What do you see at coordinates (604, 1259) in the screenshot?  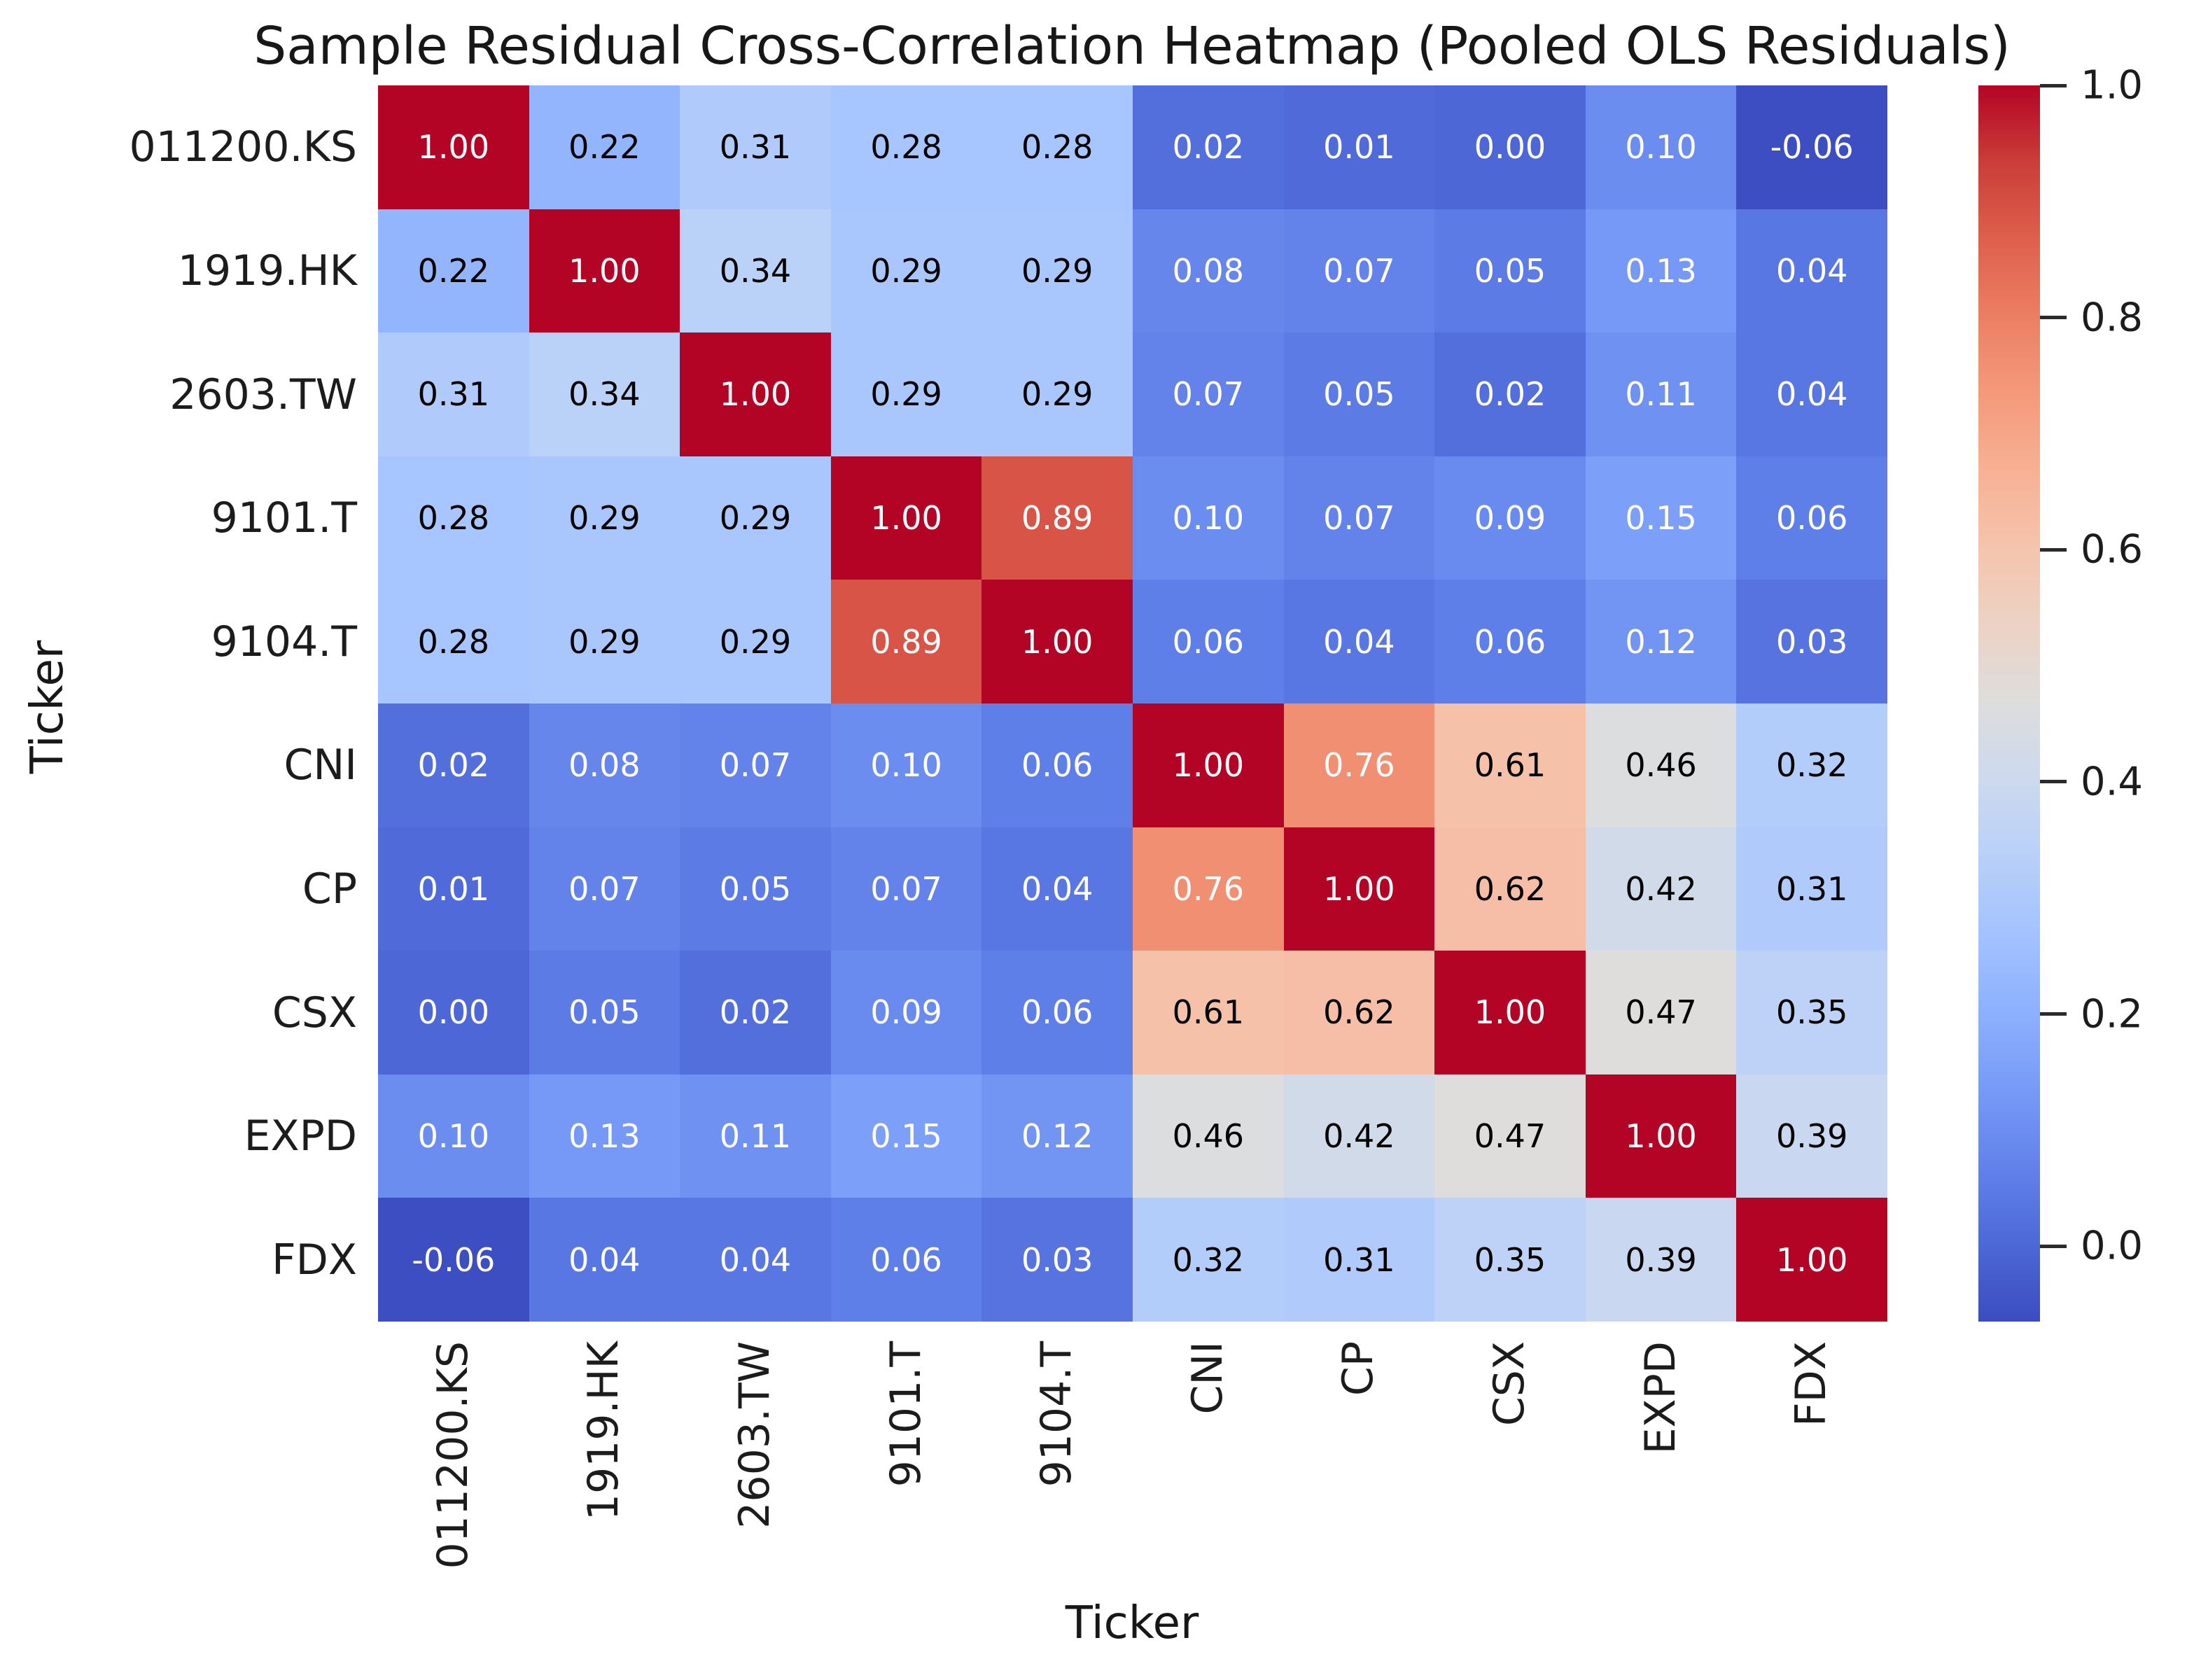 I see `cell-value: 0.04` at bounding box center [604, 1259].